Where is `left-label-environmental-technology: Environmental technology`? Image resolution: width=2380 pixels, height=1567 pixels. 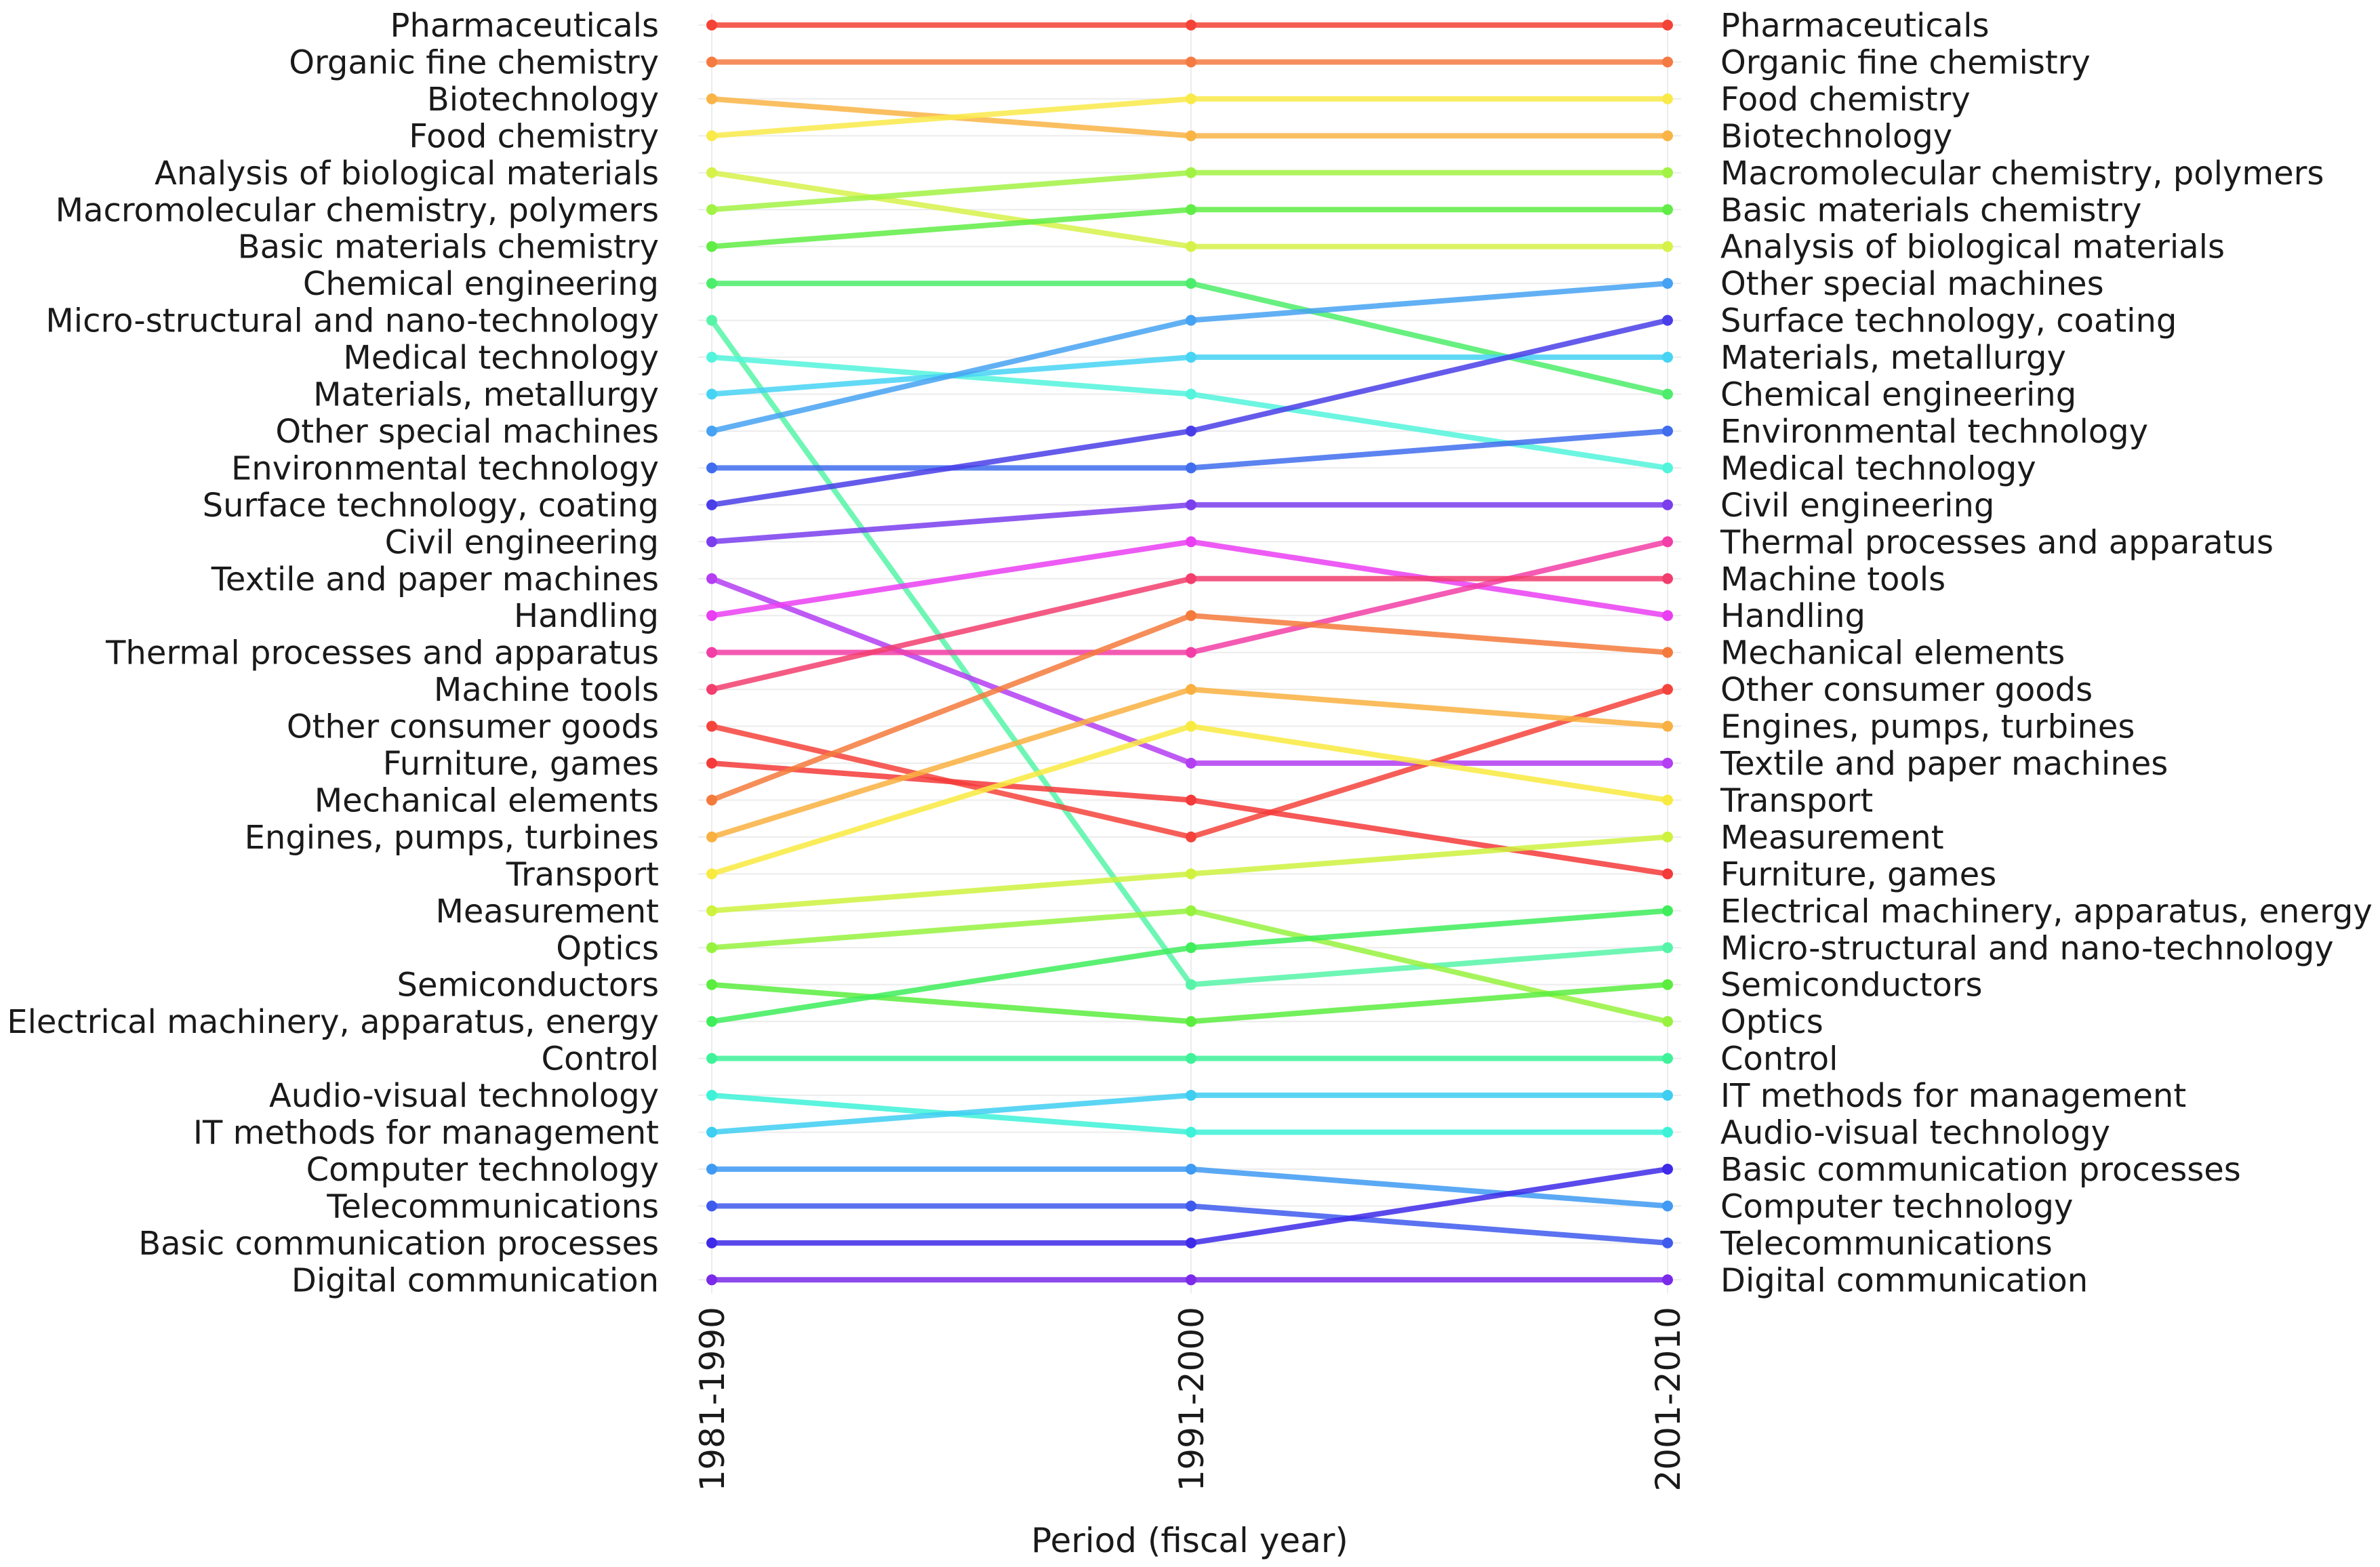
left-label-environmental-technology: Environmental technology is located at coordinates (445, 468).